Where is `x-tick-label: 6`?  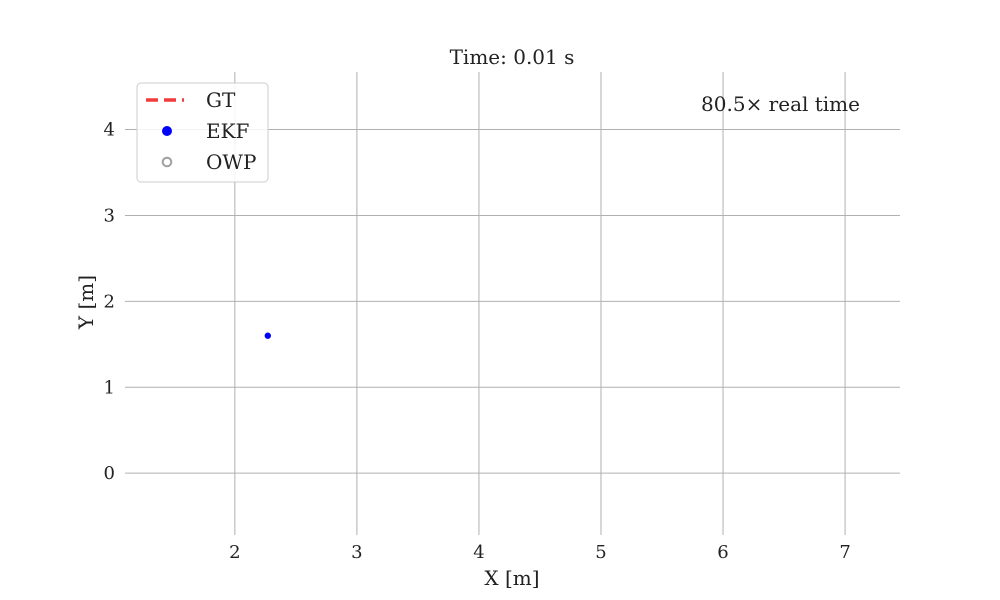
x-tick-label: 6 is located at coordinates (722, 552).